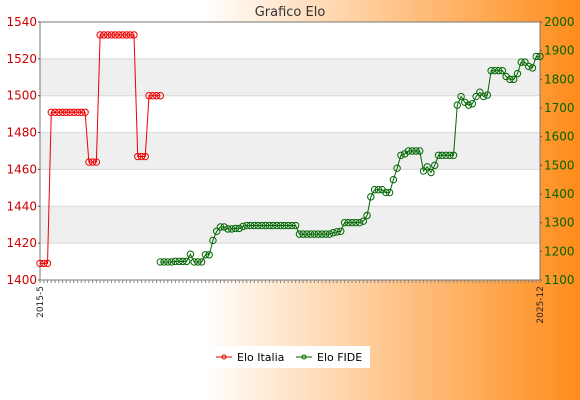  What do you see at coordinates (21, 59) in the screenshot?
I see `y-left-tick-label: 1520` at bounding box center [21, 59].